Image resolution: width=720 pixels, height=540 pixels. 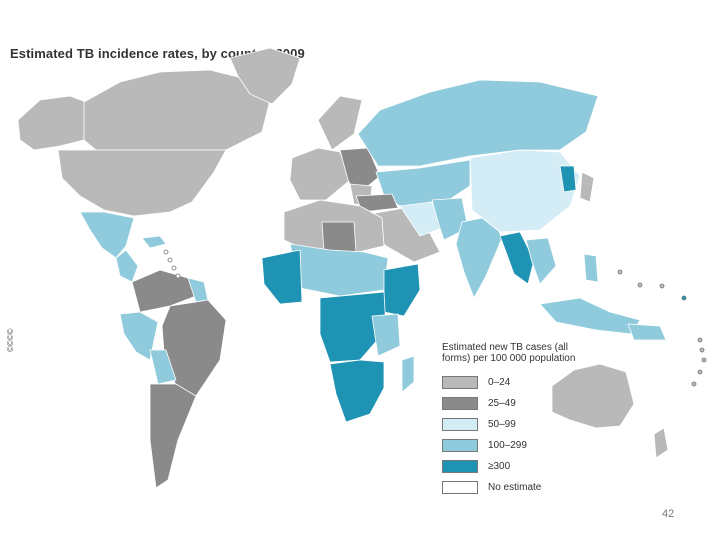 What do you see at coordinates (357, 391) in the screenshot?
I see `region-southern-africa` at bounding box center [357, 391].